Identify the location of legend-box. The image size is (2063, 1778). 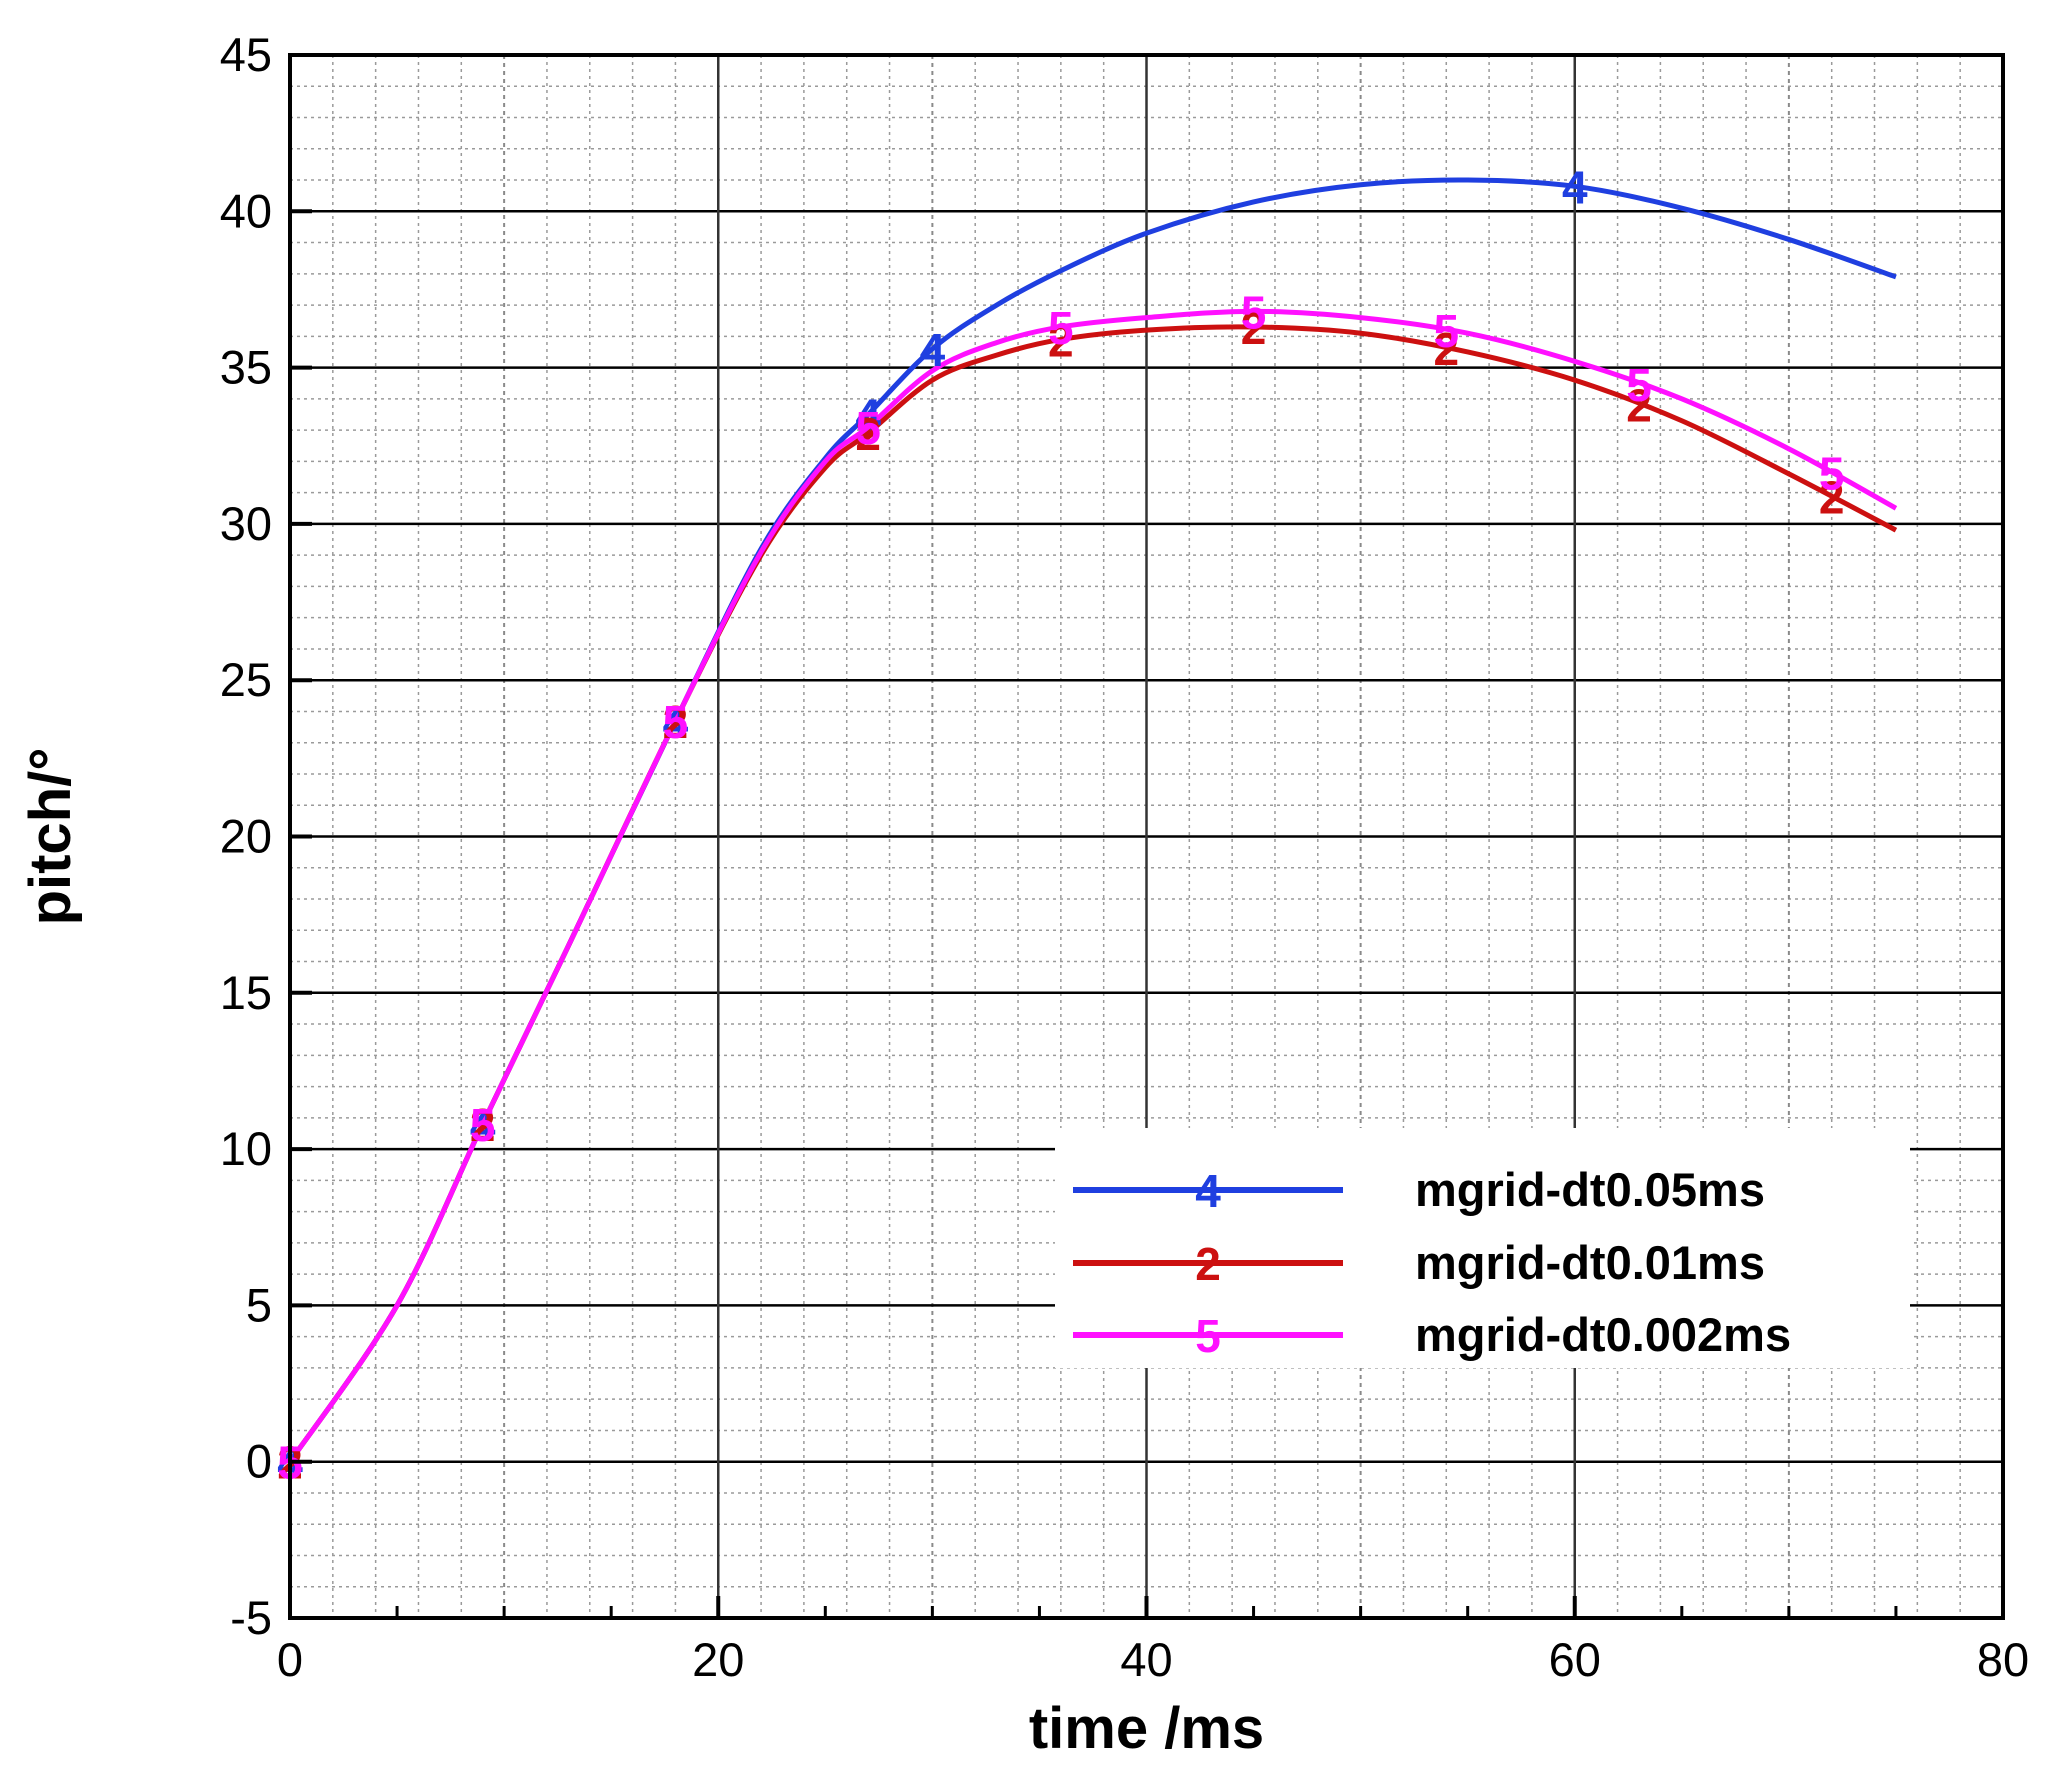
(1482, 1248).